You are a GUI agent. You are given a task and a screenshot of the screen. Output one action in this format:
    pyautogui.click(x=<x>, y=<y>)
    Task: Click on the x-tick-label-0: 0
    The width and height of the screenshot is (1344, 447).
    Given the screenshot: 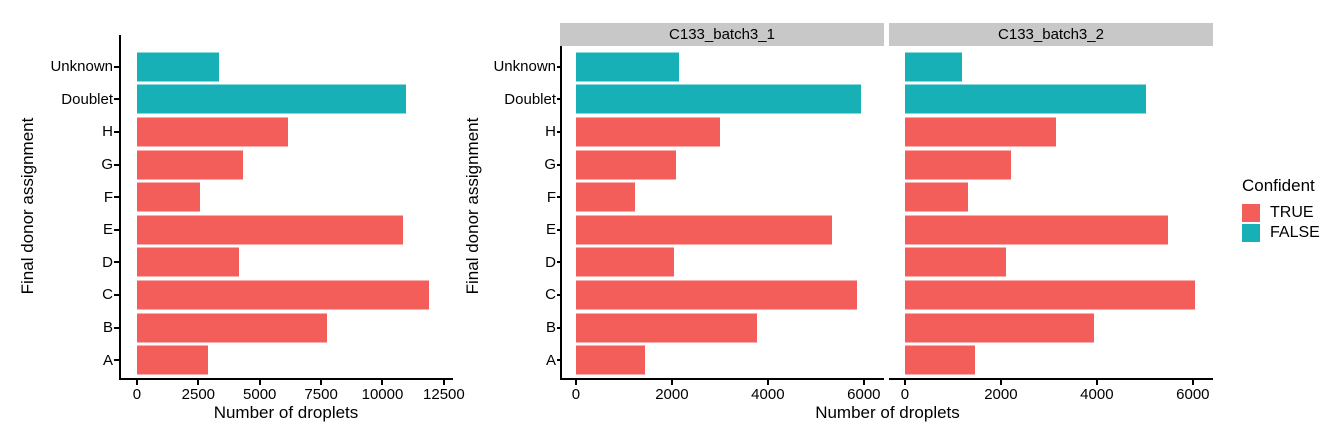 What is the action you would take?
    pyautogui.click(x=576, y=394)
    